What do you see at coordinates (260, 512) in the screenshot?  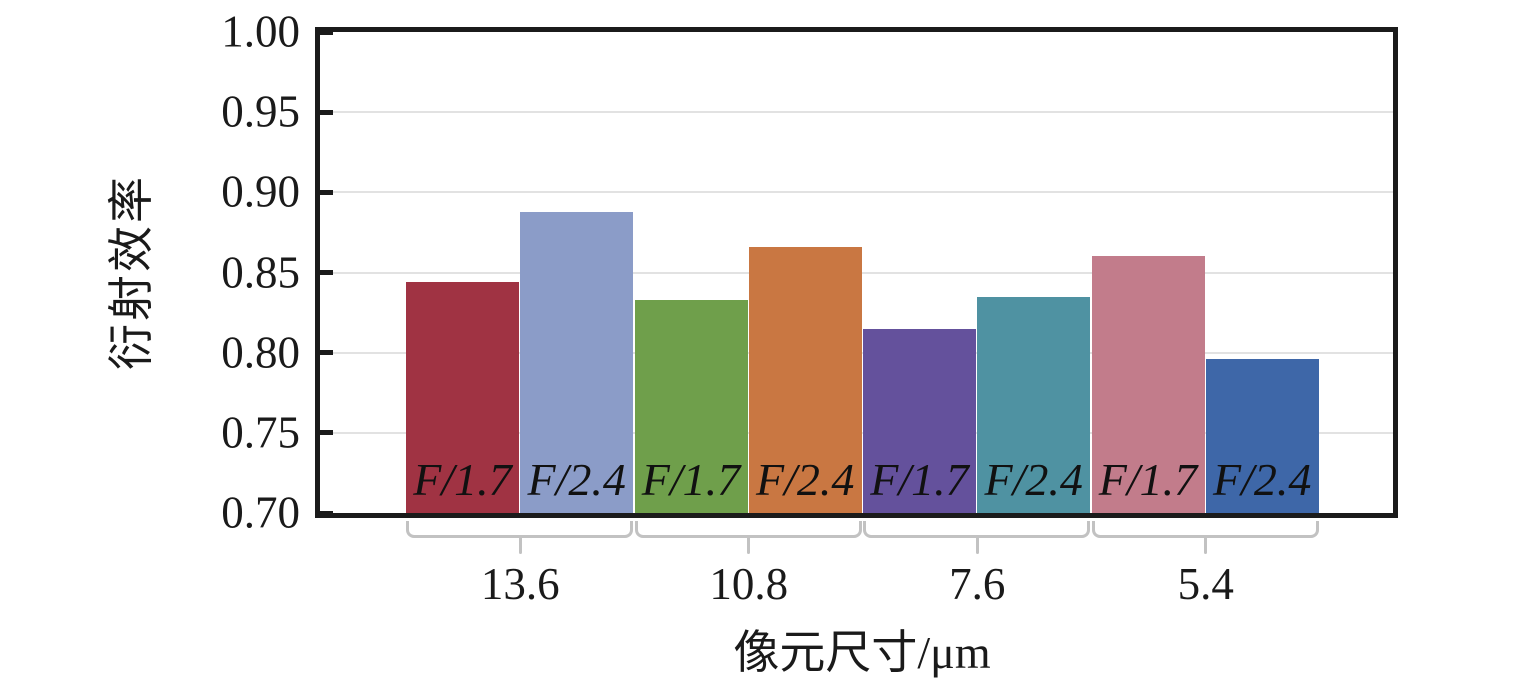 I see `y-tick-label: 0.70` at bounding box center [260, 512].